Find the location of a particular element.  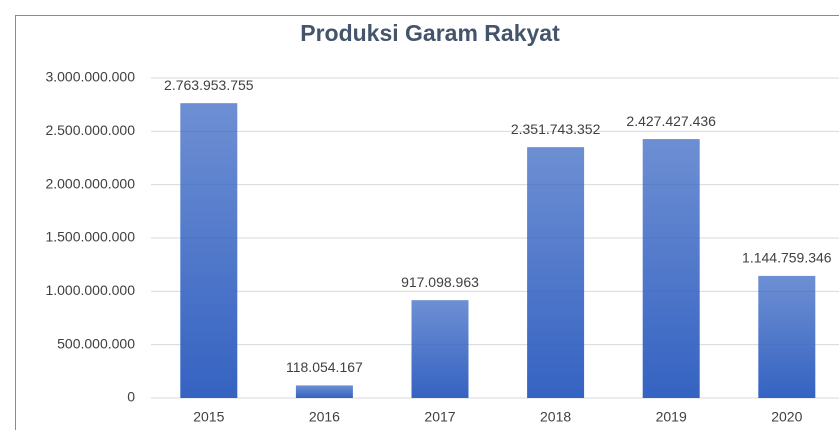

y-tick-label: 2.500.000.000 is located at coordinates (90, 130).